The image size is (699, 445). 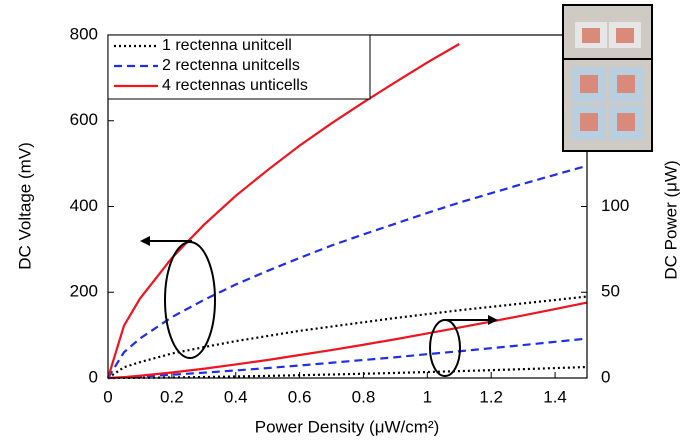 I want to click on y-axis-label: DC Voltage (mV), so click(x=24, y=206).